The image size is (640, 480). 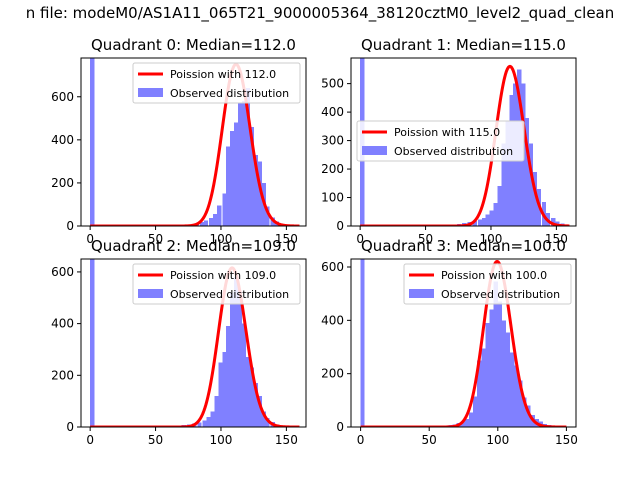 What do you see at coordinates (487, 284) in the screenshot?
I see `legend-box` at bounding box center [487, 284].